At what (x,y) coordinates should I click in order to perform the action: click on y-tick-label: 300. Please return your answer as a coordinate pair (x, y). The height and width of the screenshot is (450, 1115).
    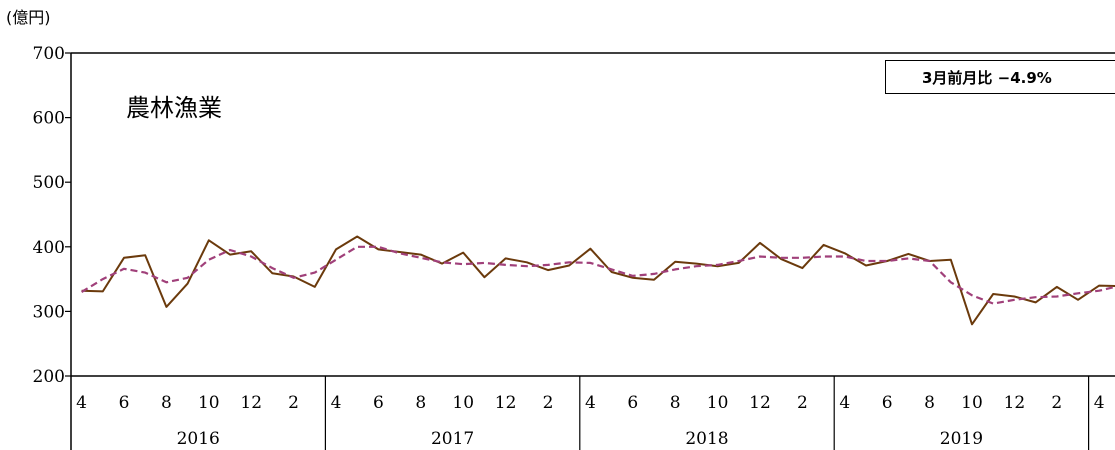
    Looking at the image, I should click on (49, 312).